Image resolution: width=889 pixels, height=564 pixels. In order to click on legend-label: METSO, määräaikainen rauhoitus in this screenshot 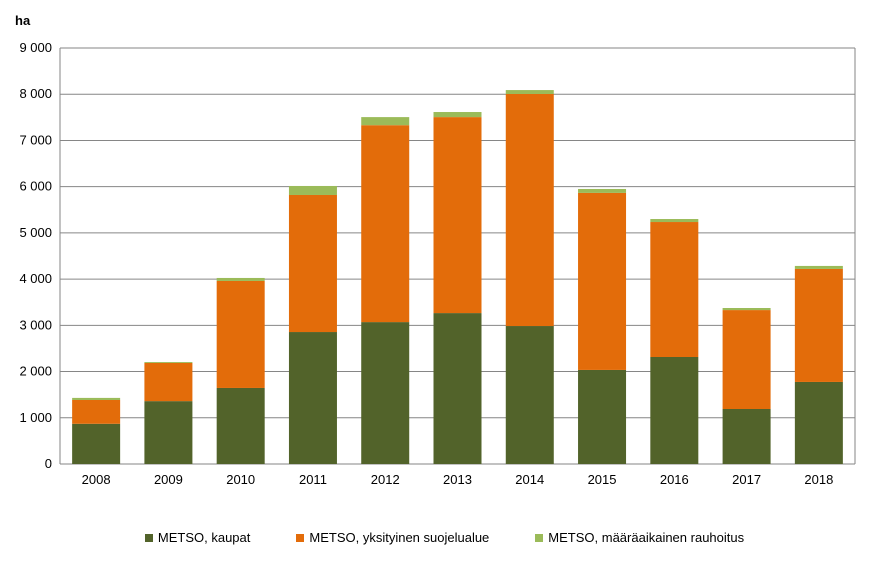, I will do `click(646, 537)`.